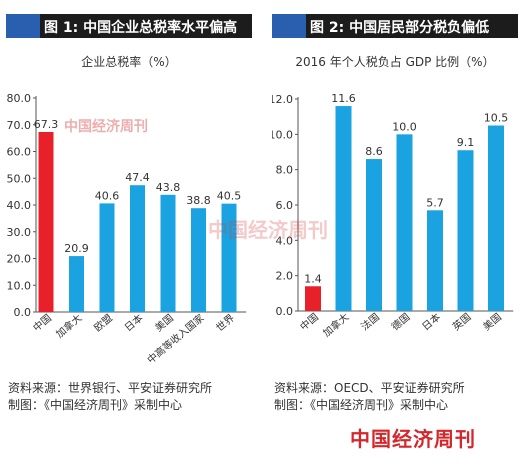  What do you see at coordinates (285, 240) in the screenshot?
I see `right-chart-y-tick-label: 4.0` at bounding box center [285, 240].